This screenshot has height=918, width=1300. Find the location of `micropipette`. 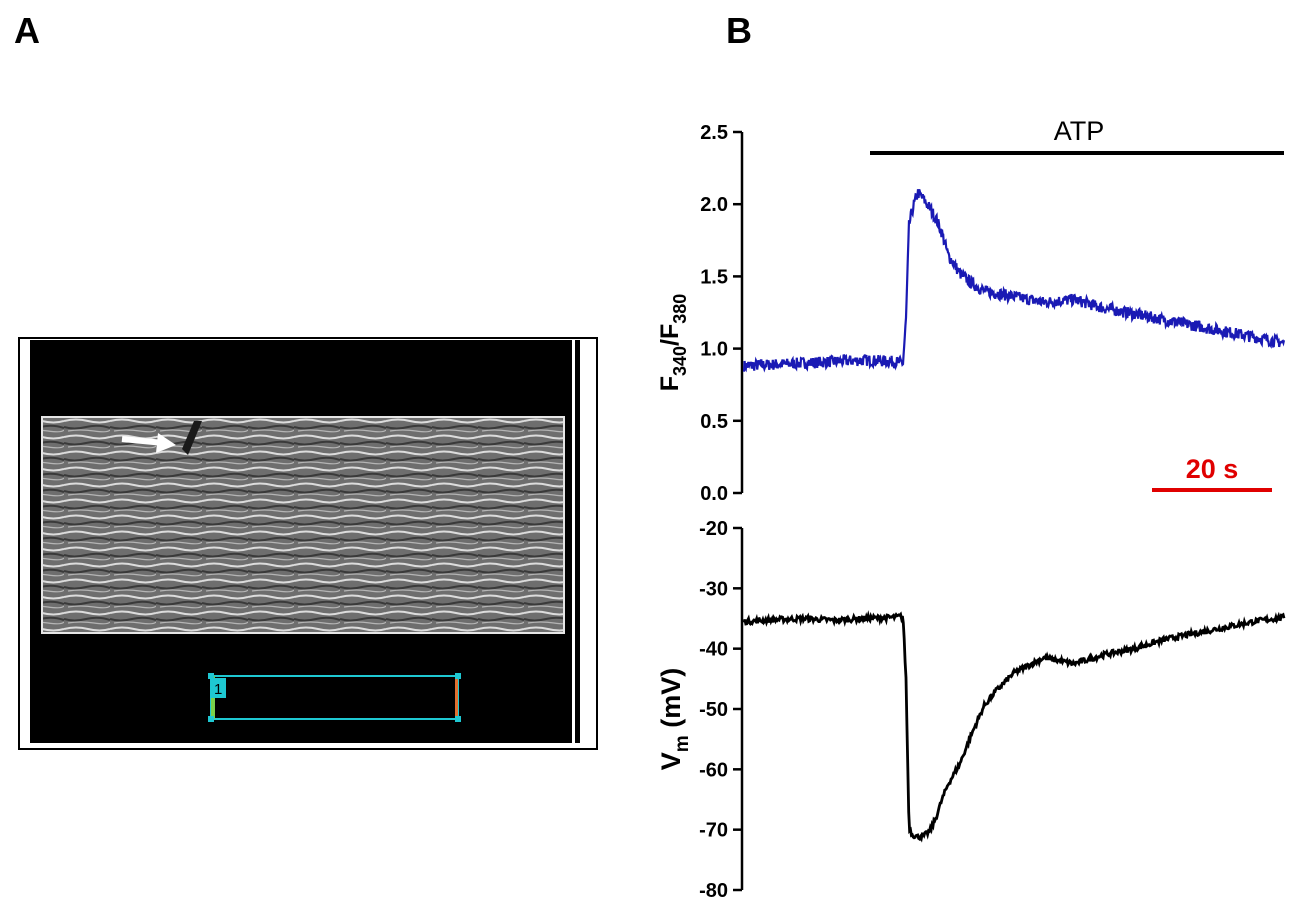

micropipette is located at coordinates (192, 438).